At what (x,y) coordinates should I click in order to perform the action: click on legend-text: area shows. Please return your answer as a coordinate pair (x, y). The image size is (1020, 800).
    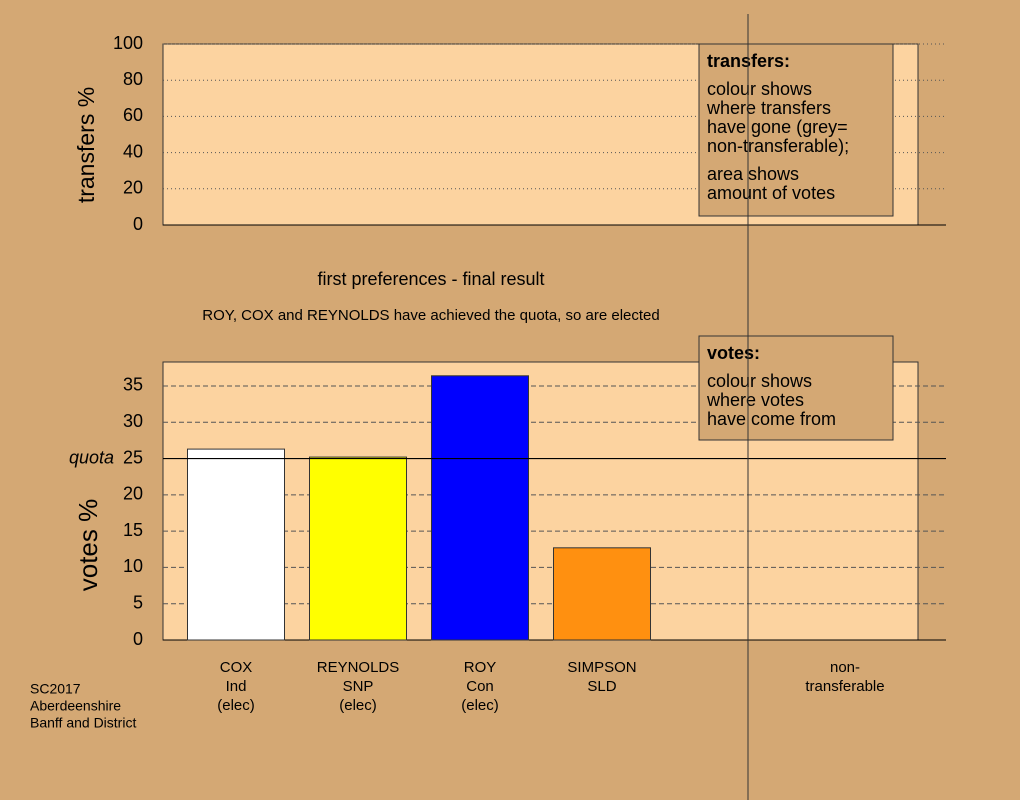
    Looking at the image, I should click on (753, 174).